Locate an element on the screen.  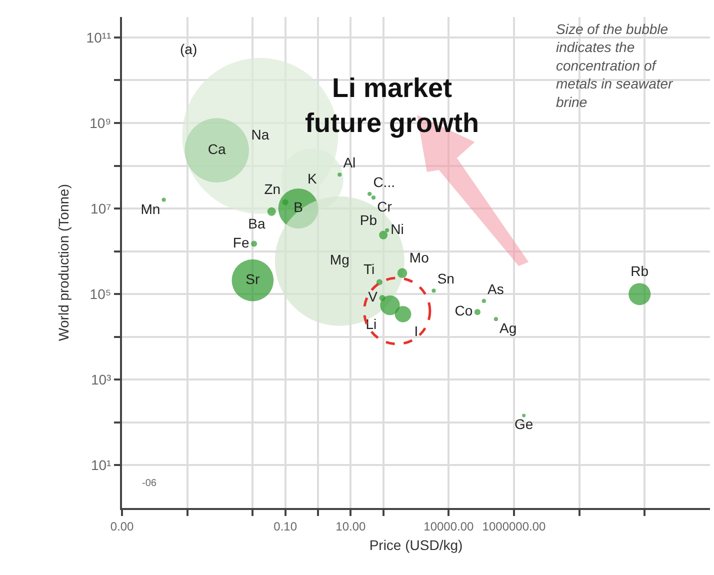
data-label: Zn is located at coordinates (272, 189).